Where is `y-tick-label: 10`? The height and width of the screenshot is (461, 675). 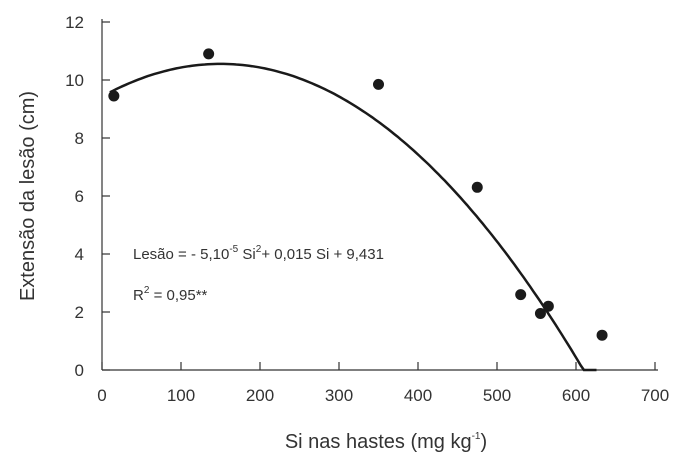
y-tick-label: 10 is located at coordinates (74, 80).